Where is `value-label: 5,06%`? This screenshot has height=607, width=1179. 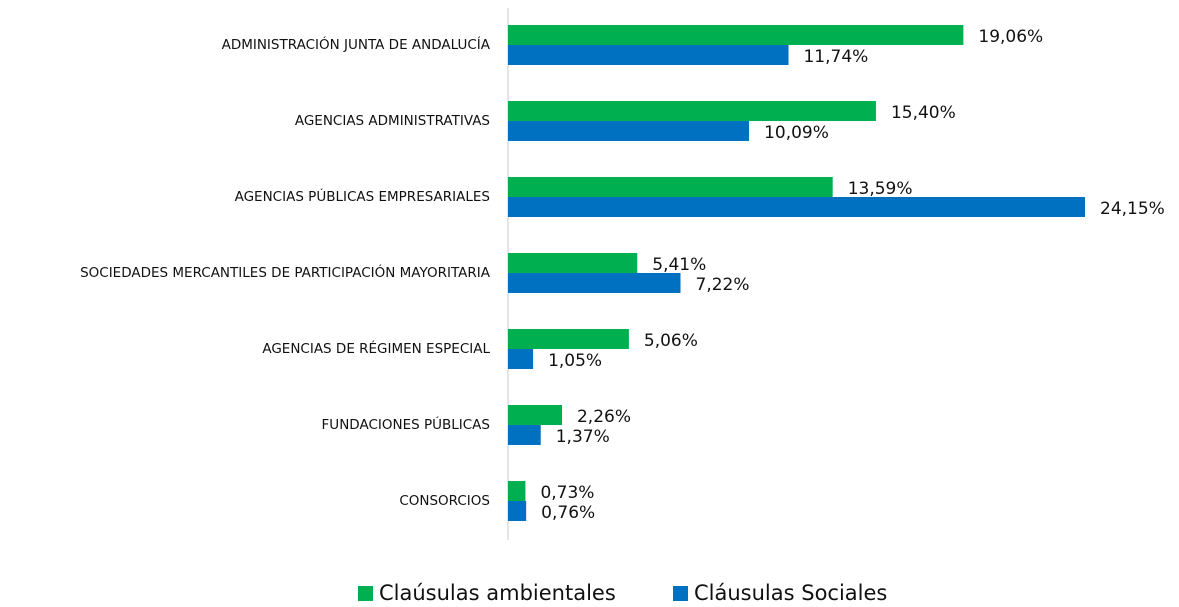 value-label: 5,06% is located at coordinates (671, 341).